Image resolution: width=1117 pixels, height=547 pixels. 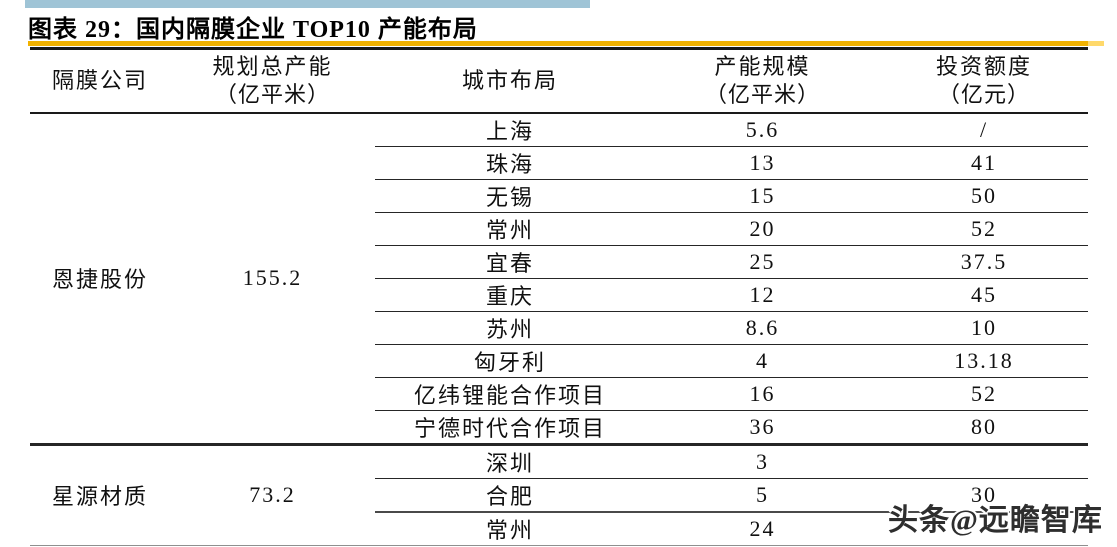 What do you see at coordinates (510, 495) in the screenshot?
I see `city-cell: 合肥` at bounding box center [510, 495].